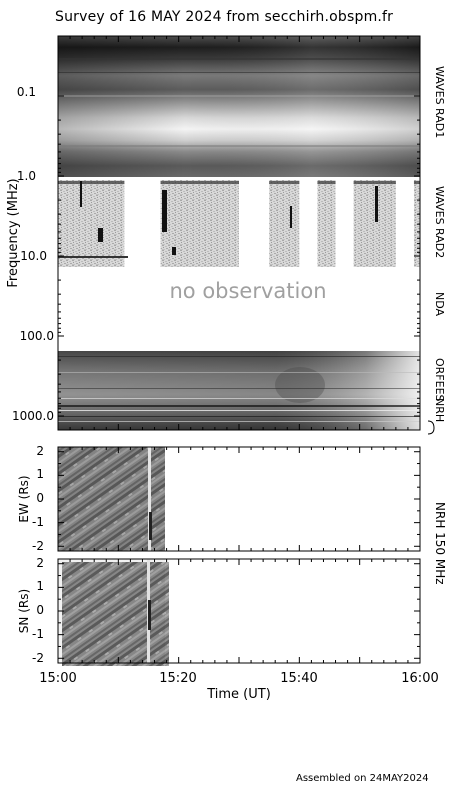 This screenshot has height=800, width=450. What do you see at coordinates (37, 336) in the screenshot?
I see `ytick-label-100: 100.0` at bounding box center [37, 336].